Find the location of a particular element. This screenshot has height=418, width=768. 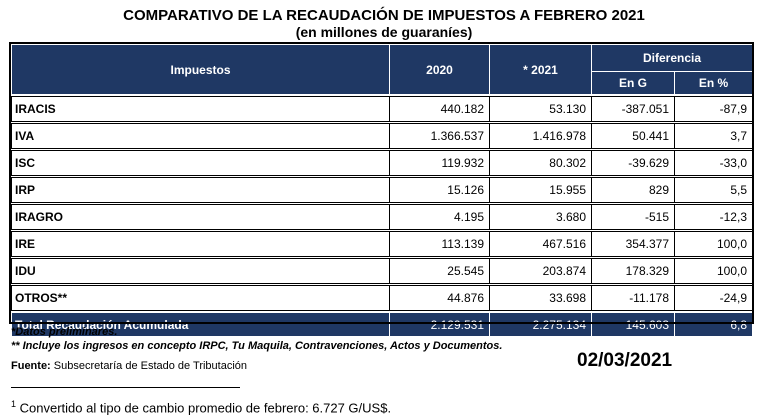

header-diferencia: Diferencia is located at coordinates (672, 58).